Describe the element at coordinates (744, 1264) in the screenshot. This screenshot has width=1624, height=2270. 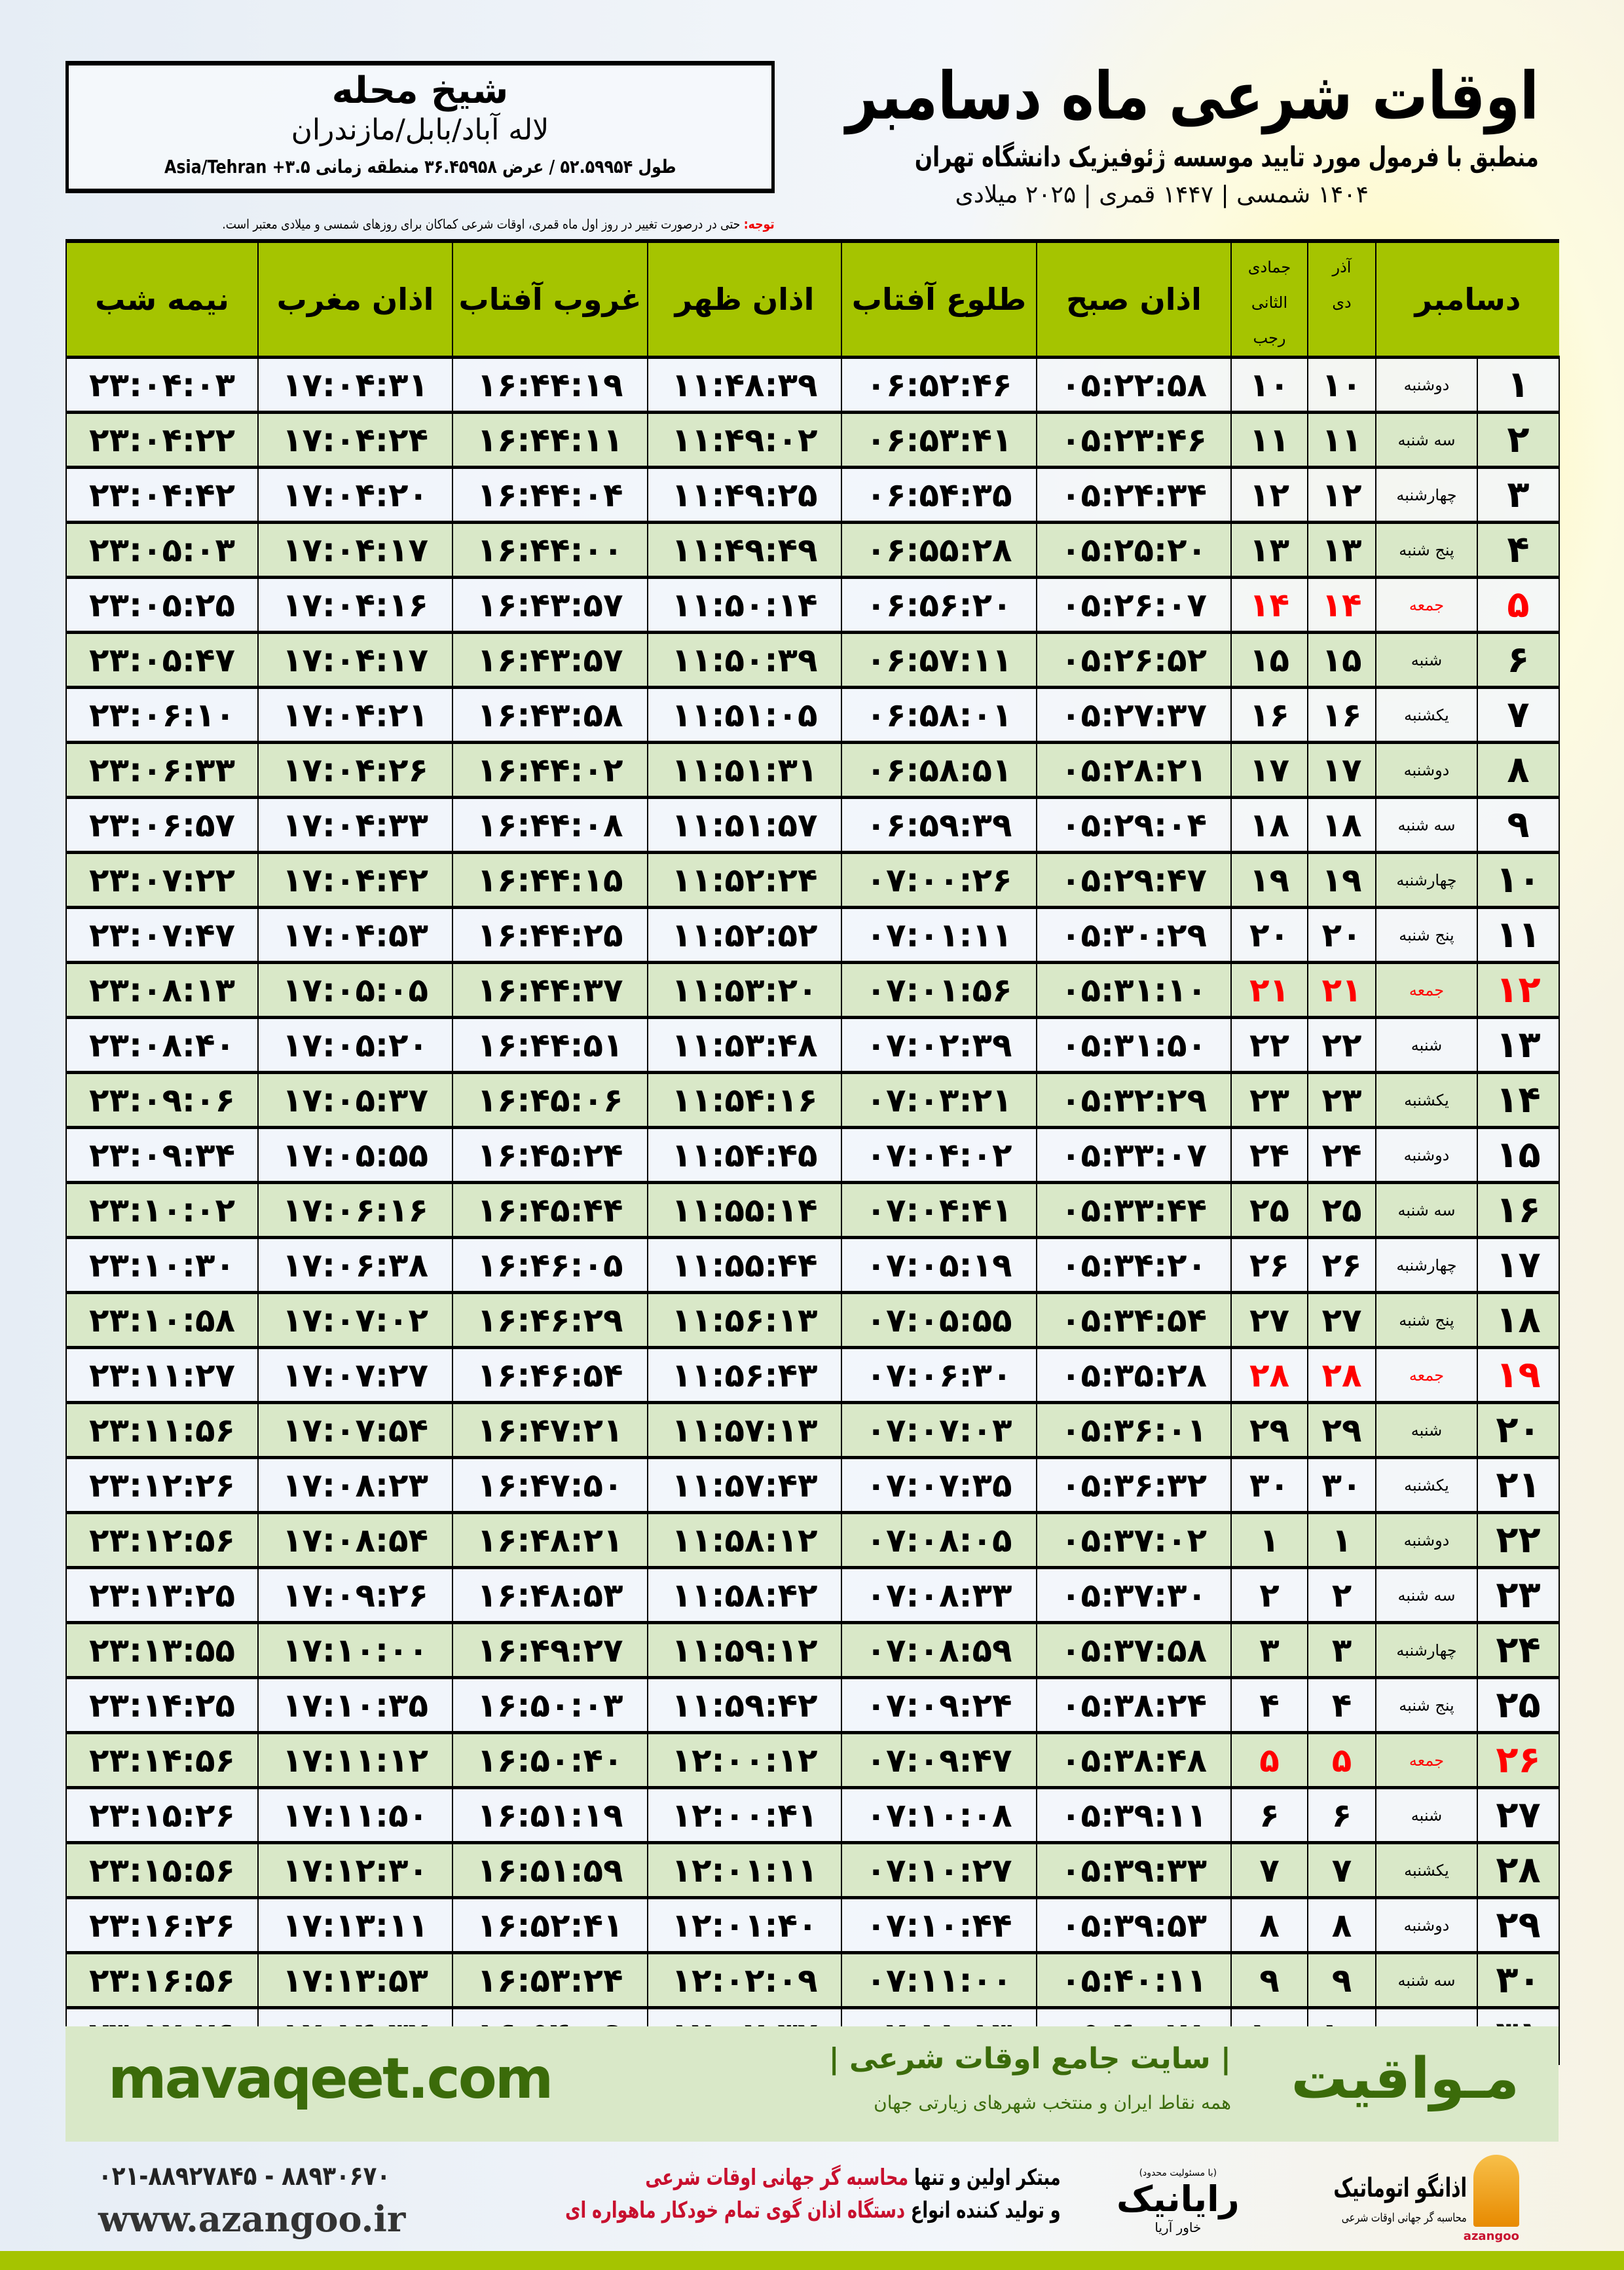
I see `cell-dhuhr: ۱۱:۵۵:۴۴` at that location.